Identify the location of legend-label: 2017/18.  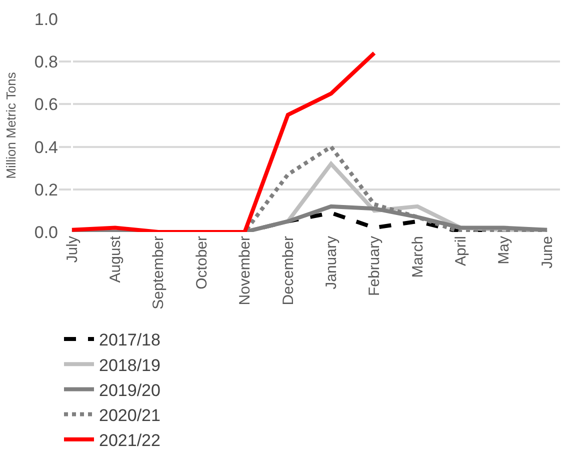
(129, 340).